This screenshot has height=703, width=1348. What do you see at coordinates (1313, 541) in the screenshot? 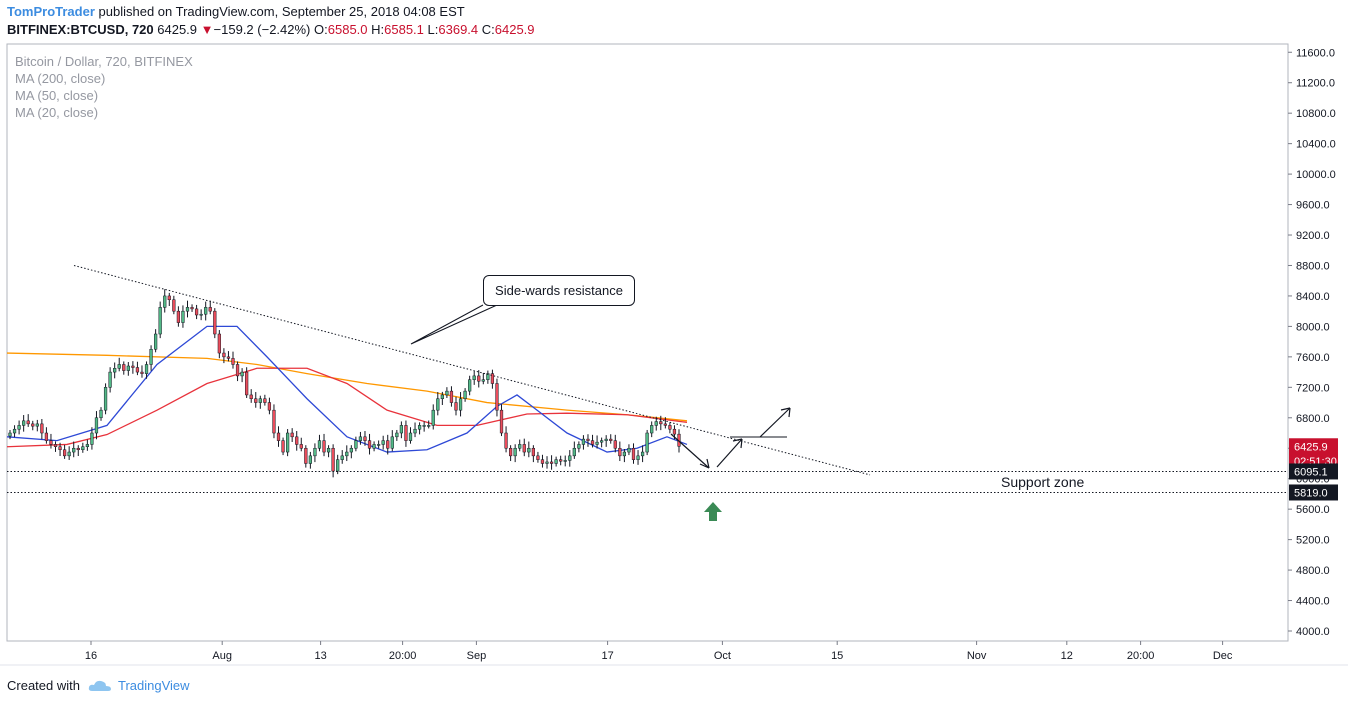
I see `price-tick-label: 5200.0` at bounding box center [1313, 541].